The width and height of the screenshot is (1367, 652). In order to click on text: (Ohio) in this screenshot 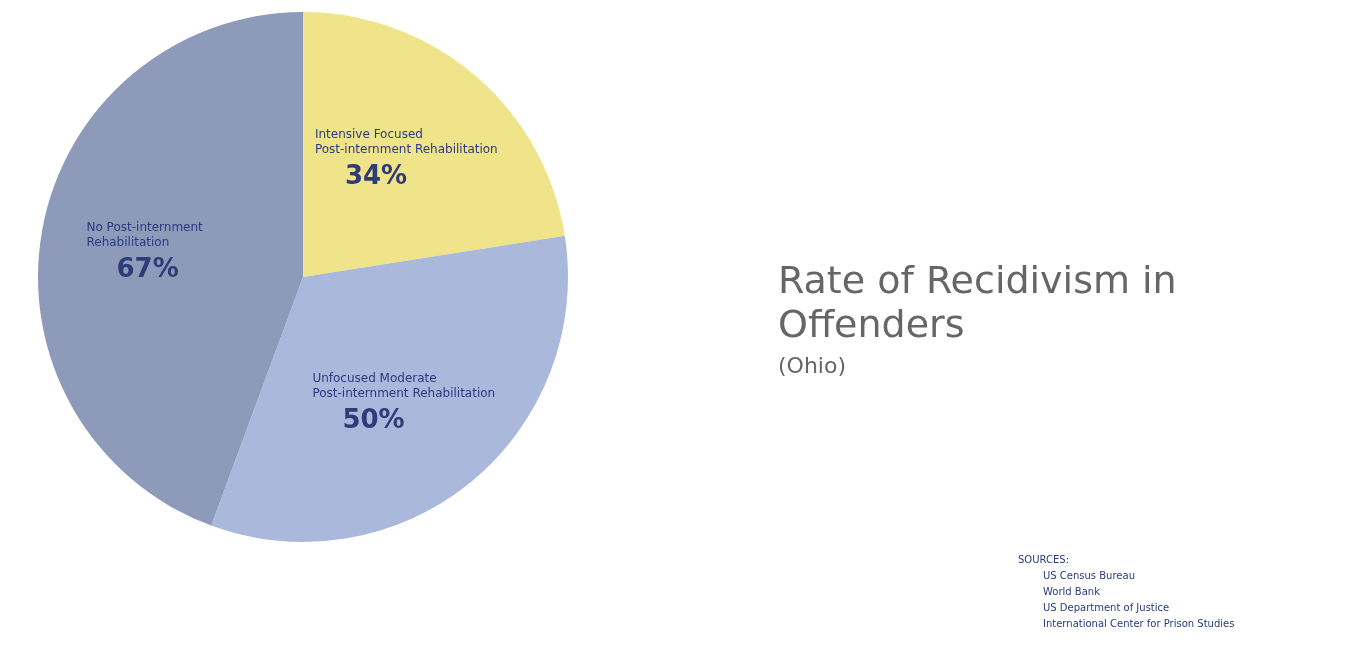, I will do `click(812, 365)`.